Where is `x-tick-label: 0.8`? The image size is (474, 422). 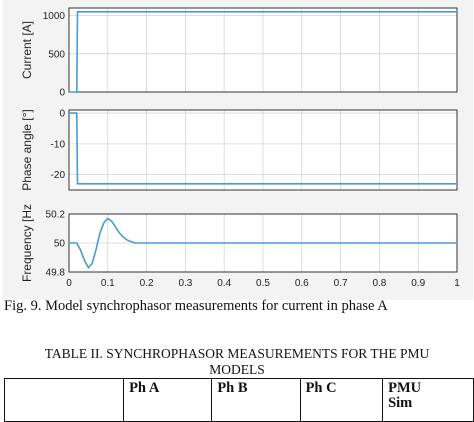
x-tick-label: 0.8 is located at coordinates (379, 283).